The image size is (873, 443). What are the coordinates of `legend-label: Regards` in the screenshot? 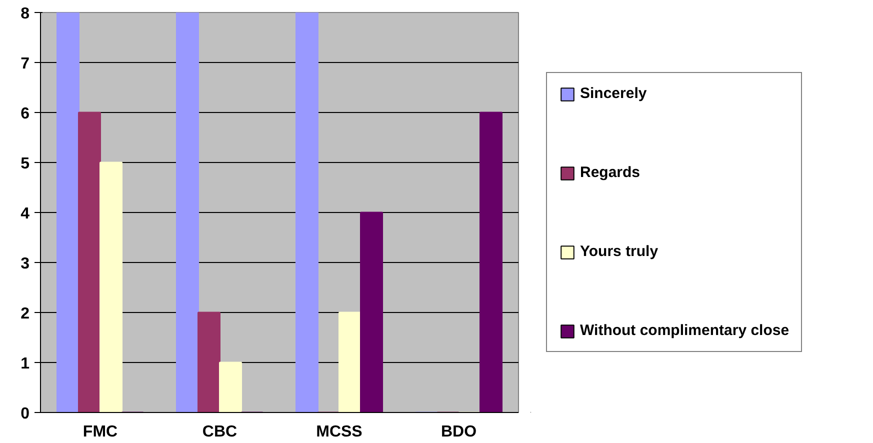 It's located at (610, 172).